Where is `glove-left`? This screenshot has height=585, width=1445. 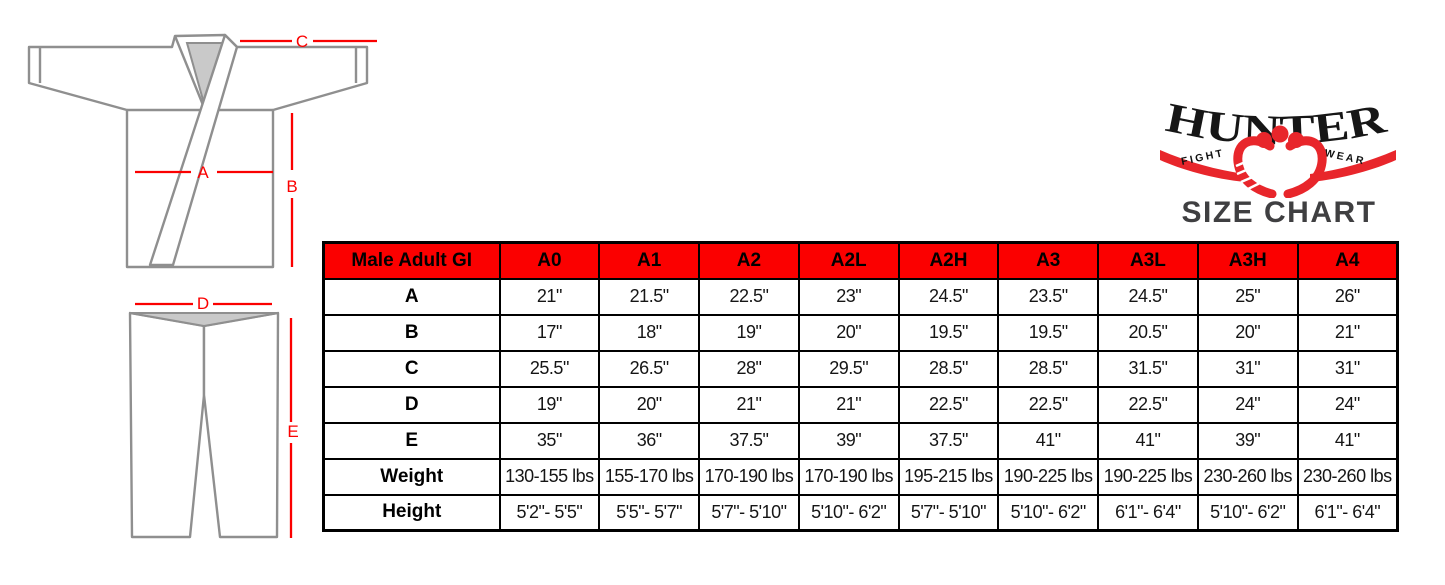
glove-left is located at coordinates (1255, 167).